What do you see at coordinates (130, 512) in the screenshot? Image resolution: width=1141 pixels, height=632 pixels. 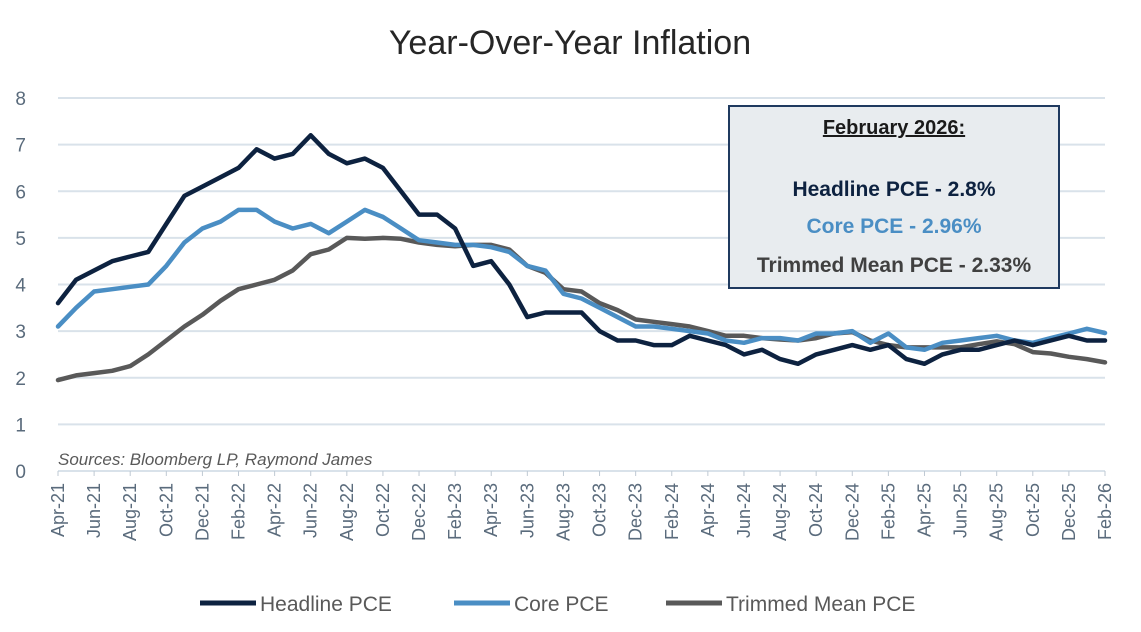 I see `x-tick-label: Aug-21` at bounding box center [130, 512].